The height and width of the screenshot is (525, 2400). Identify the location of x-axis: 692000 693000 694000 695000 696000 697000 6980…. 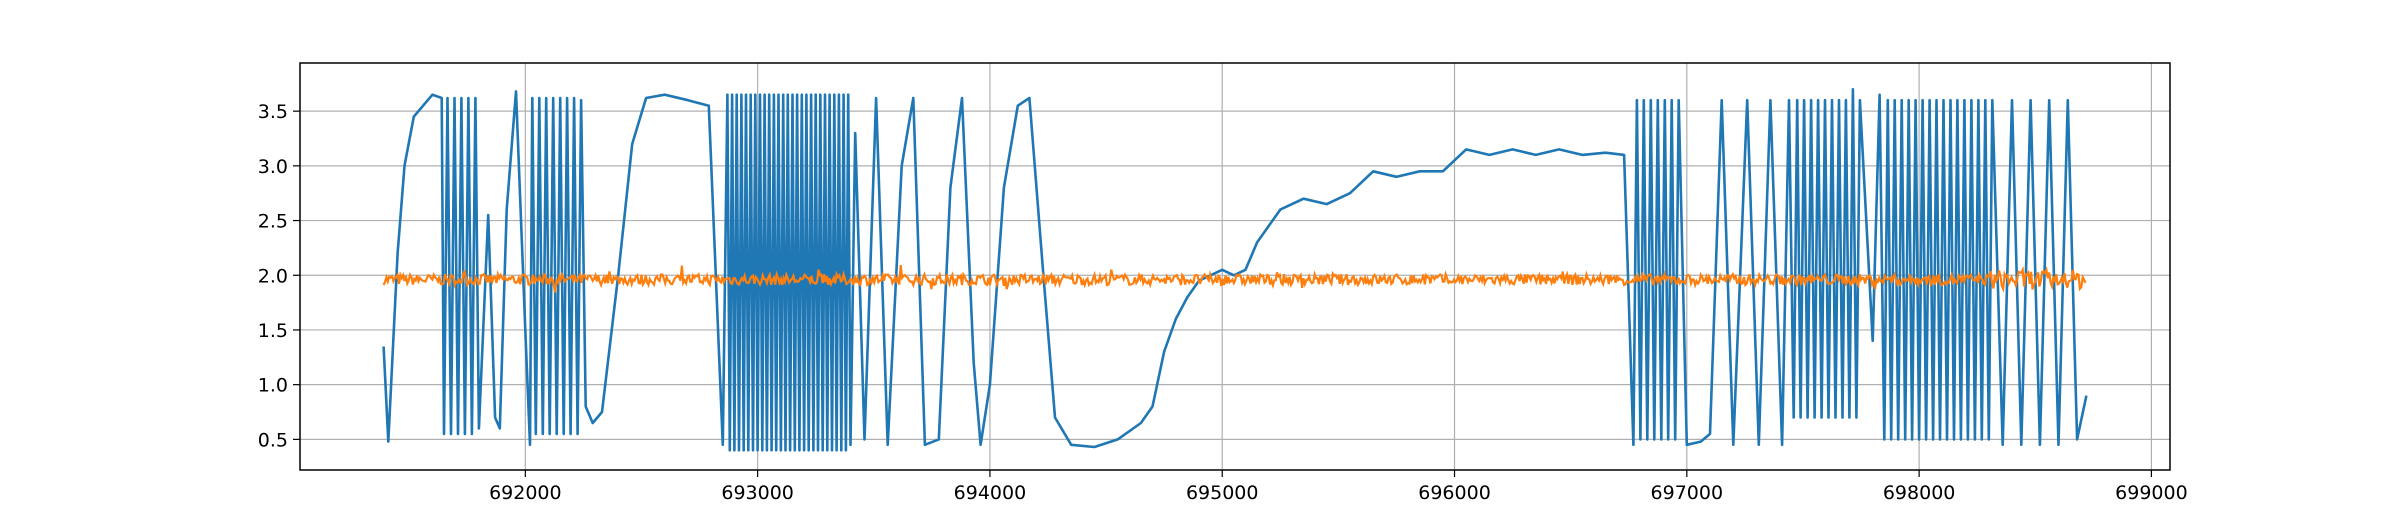
(1338, 487).